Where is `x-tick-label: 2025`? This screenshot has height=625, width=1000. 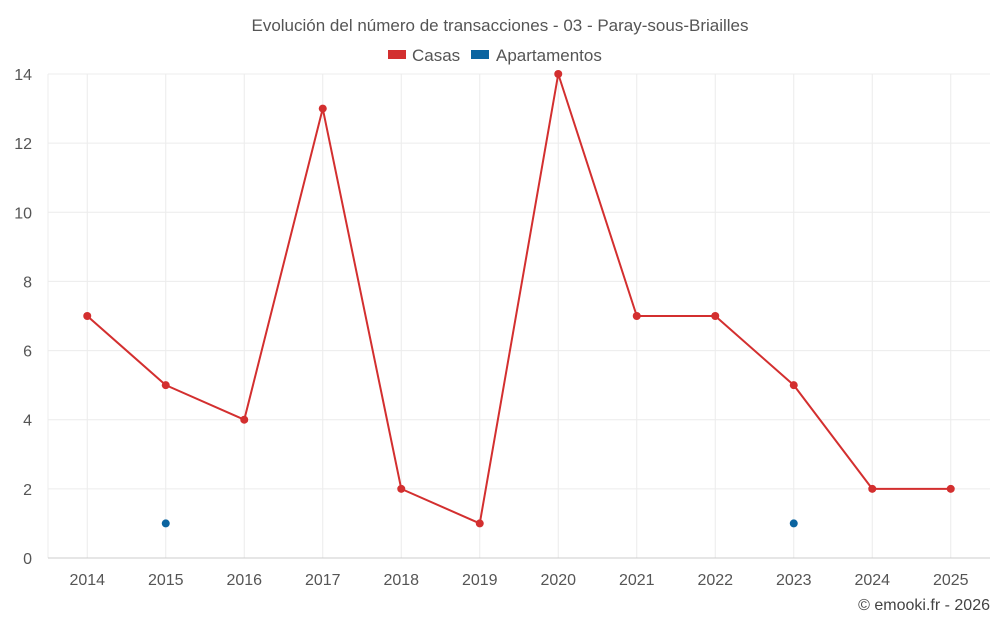 x-tick-label: 2025 is located at coordinates (951, 580).